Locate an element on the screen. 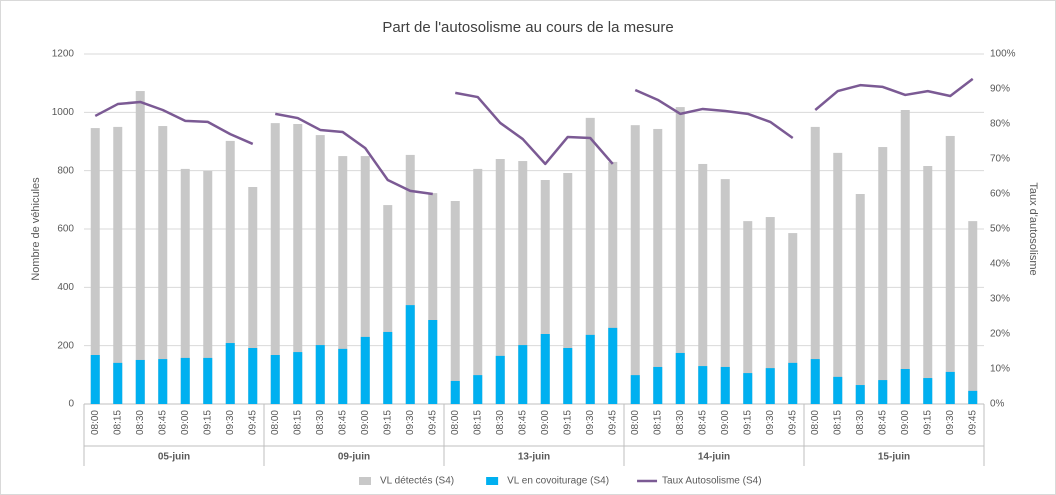 The image size is (1056, 495). y-tick-label: 600 is located at coordinates (65, 229).